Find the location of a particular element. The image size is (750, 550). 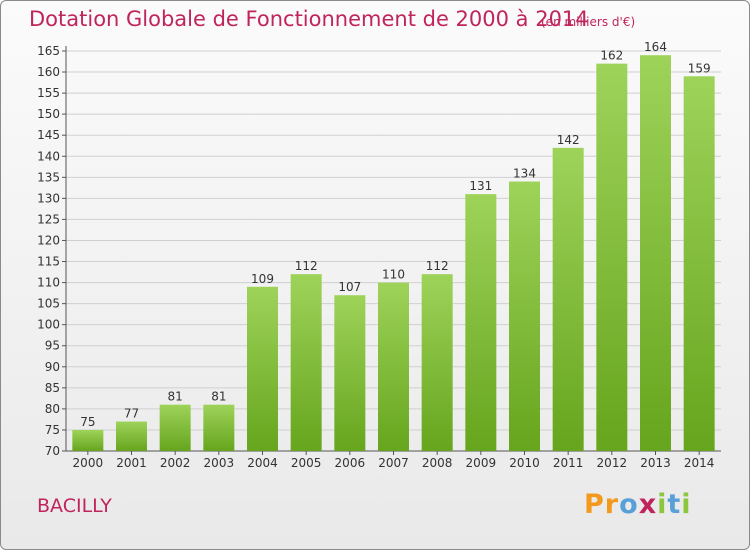

y-tick-label: 135 is located at coordinates (48, 177).